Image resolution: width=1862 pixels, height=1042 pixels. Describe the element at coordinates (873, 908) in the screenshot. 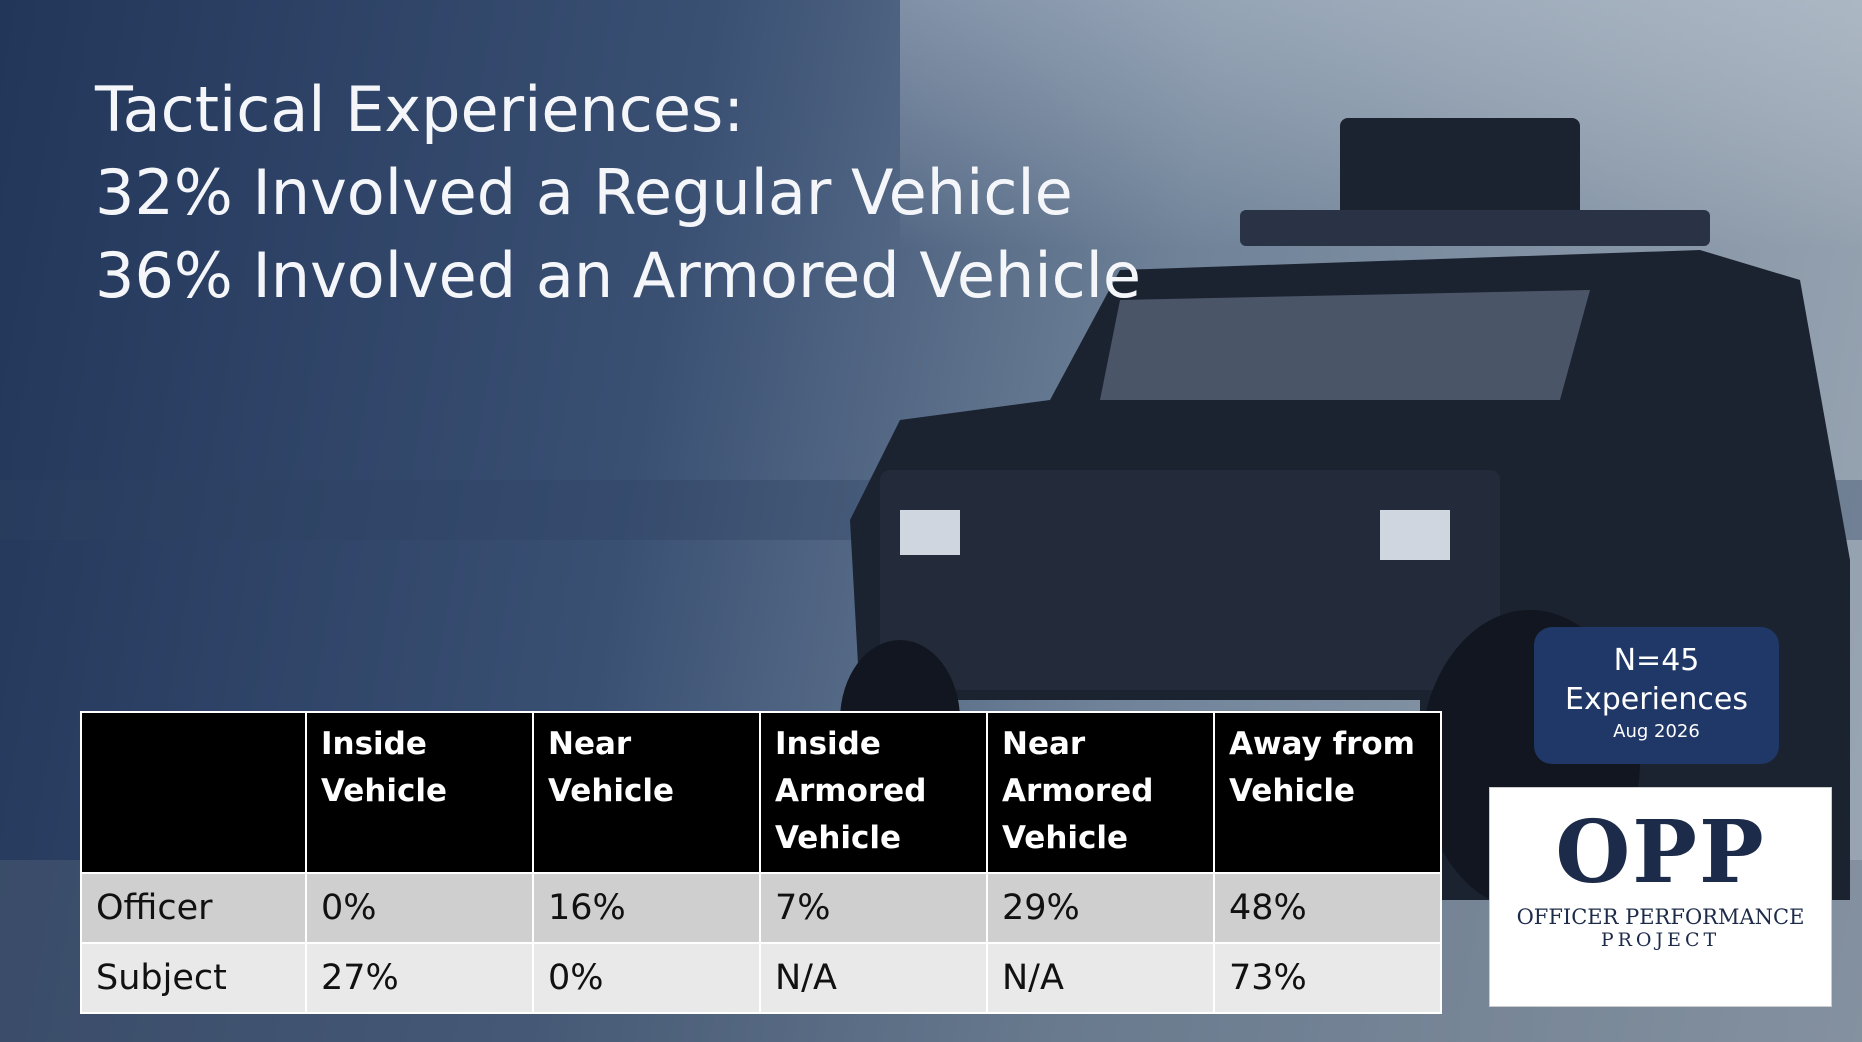

I see `table-cell: 7%` at that location.